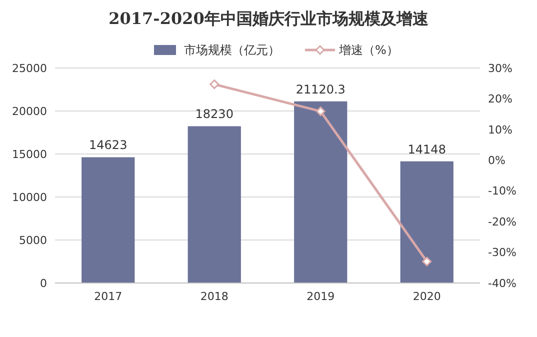 Image resolution: width=537 pixels, height=337 pixels. What do you see at coordinates (426, 296) in the screenshot?
I see `x-tick-label: 2020` at bounding box center [426, 296].